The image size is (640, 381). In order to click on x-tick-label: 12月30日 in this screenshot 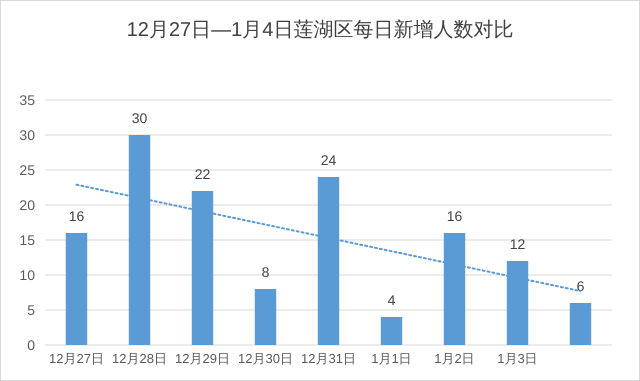, I will do `click(265, 358)`.